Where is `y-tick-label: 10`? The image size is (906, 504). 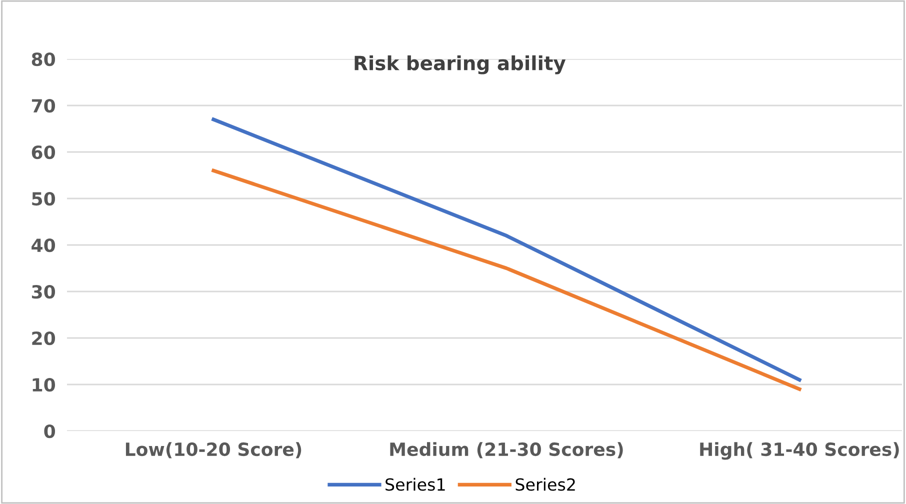
y-tick-label: 10 is located at coordinates (44, 385).